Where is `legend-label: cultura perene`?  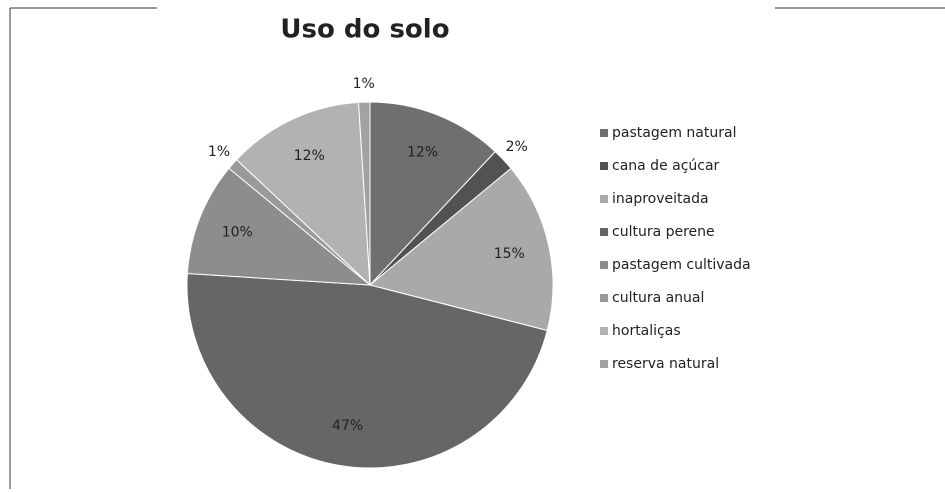
legend-label: cultura perene is located at coordinates (663, 232).